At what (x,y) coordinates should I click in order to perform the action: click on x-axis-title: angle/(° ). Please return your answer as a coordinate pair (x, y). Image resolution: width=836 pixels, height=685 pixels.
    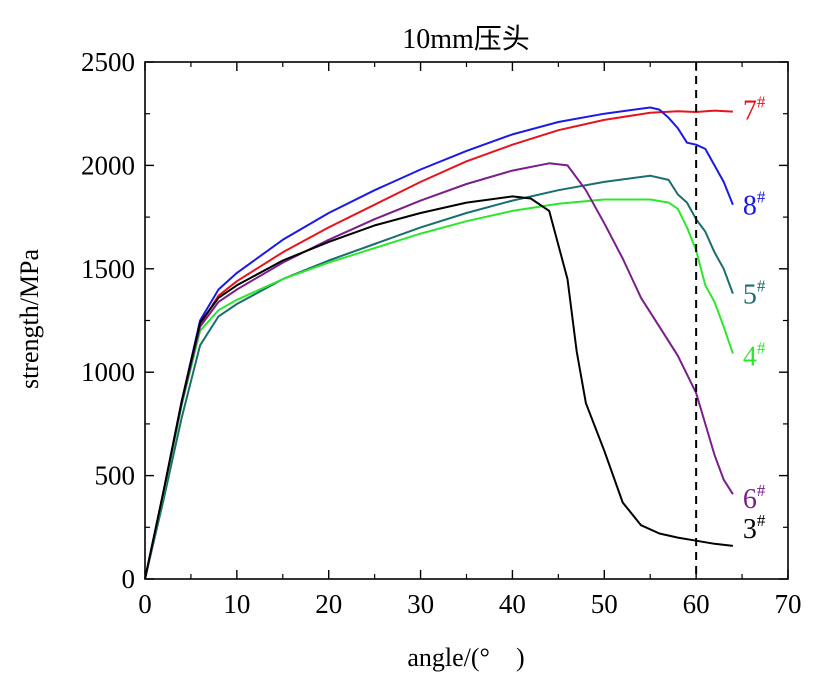
    Looking at the image, I should click on (465, 657).